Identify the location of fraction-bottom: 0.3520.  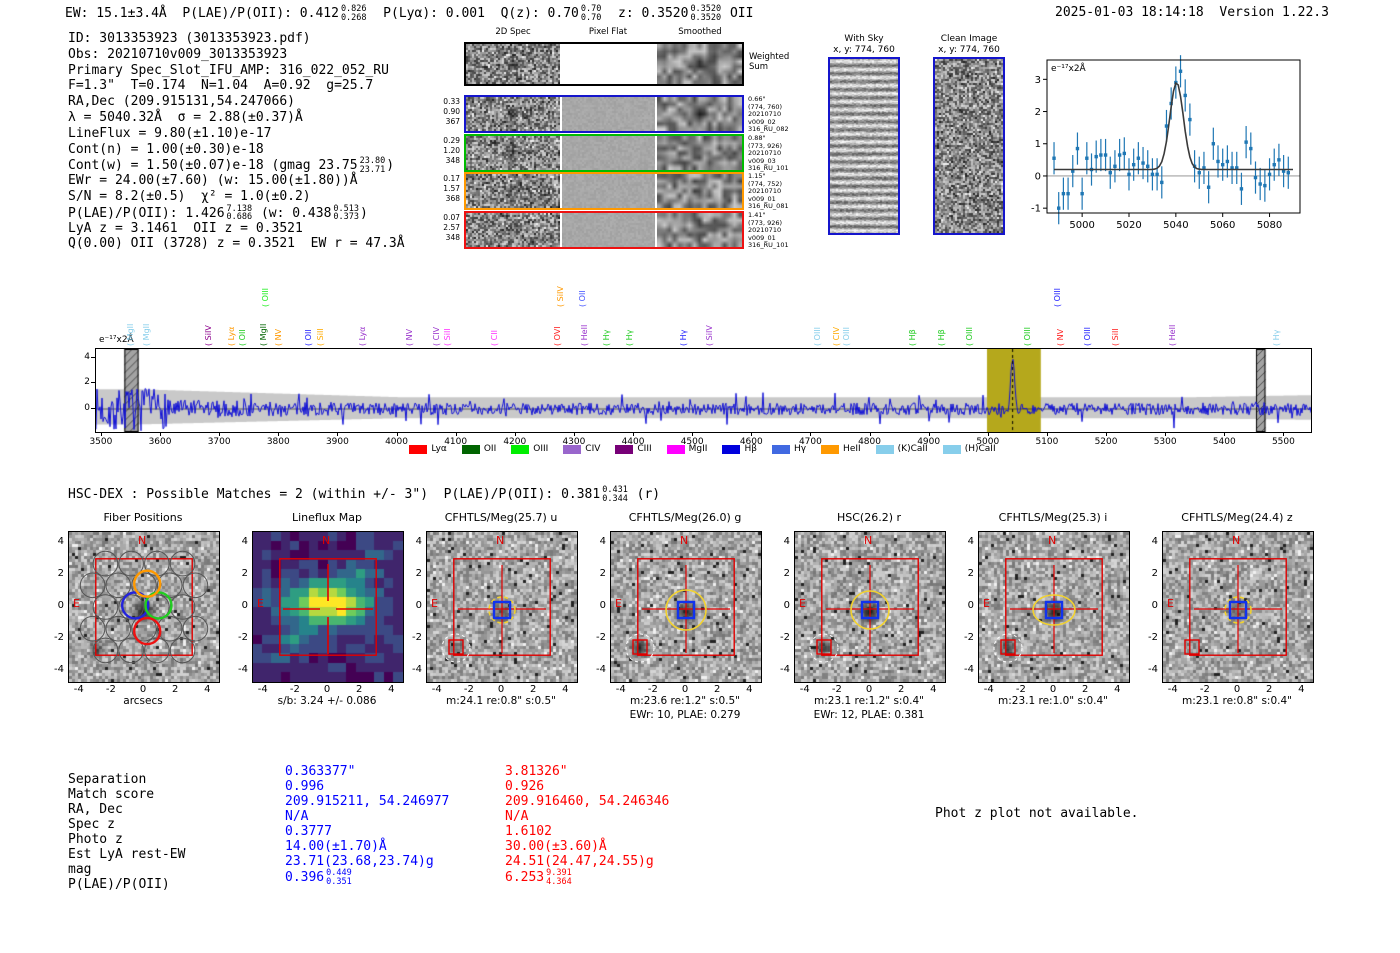
(706, 17).